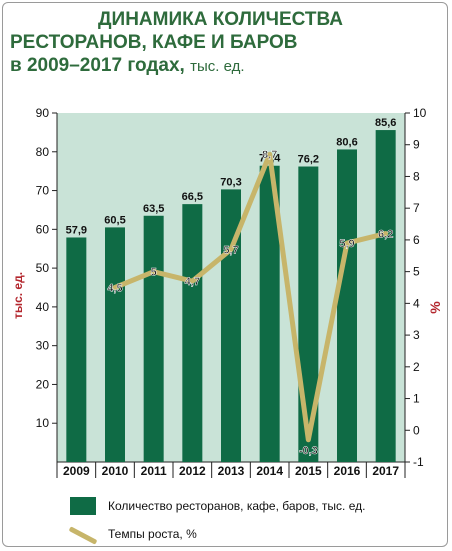 This screenshot has height=551, width=452. Describe the element at coordinates (152, 534) in the screenshot. I see `legend-line-label: Темпы роста, %` at that location.